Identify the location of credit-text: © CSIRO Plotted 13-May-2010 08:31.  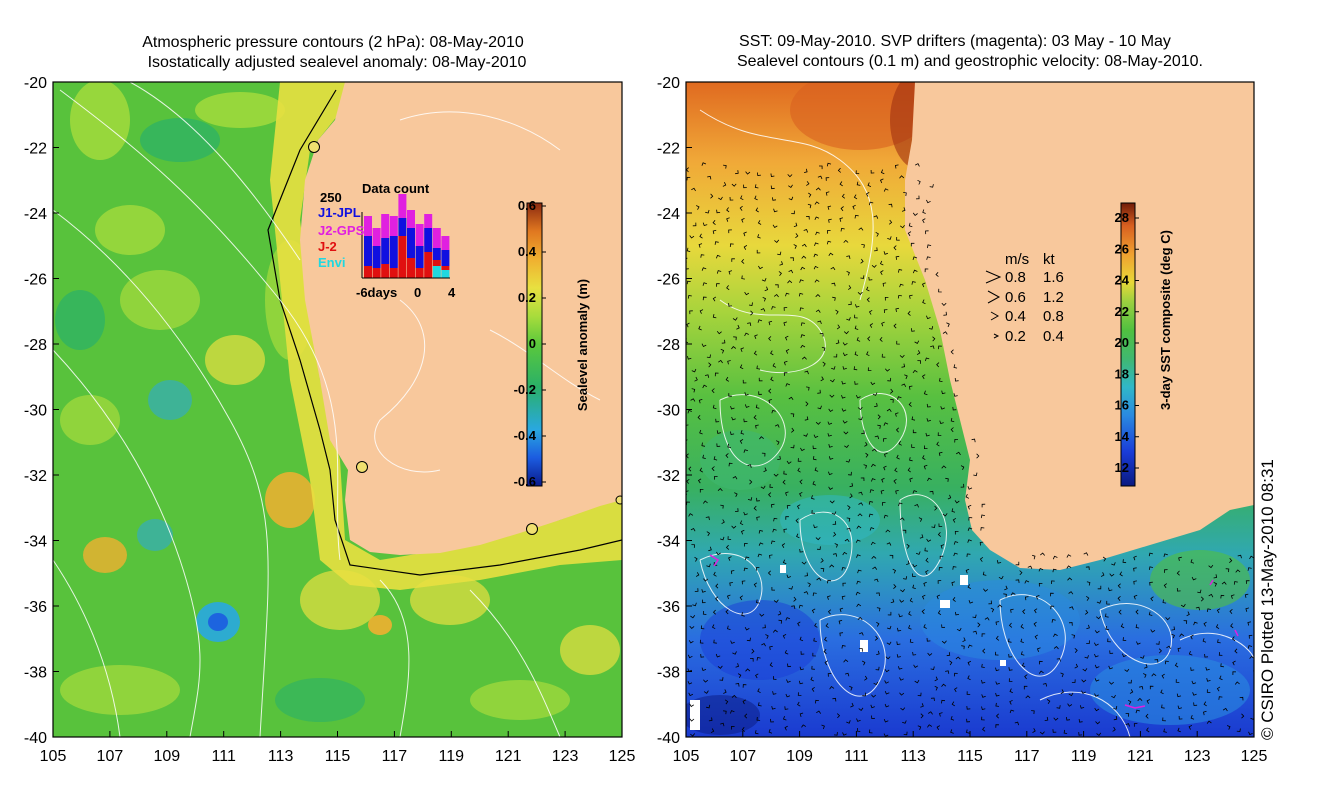
(1267, 599).